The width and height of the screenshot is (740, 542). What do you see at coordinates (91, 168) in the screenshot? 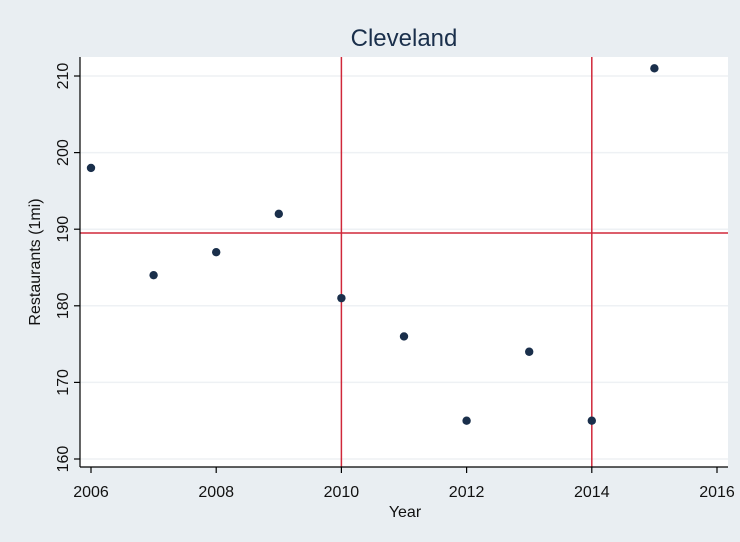
I see `data-point-2006` at bounding box center [91, 168].